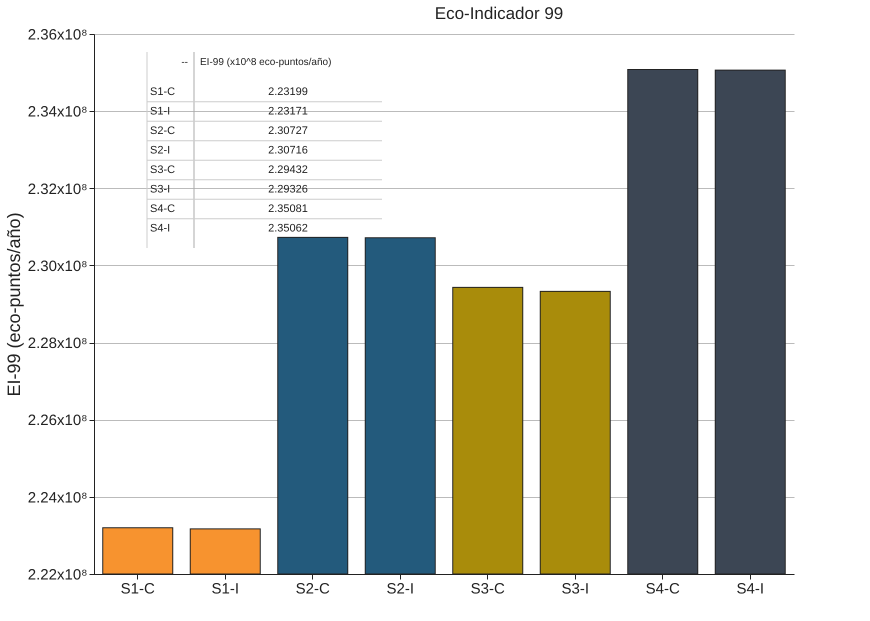 The image size is (870, 621). Describe the element at coordinates (137, 589) in the screenshot. I see `x-tick-label: S1-C` at that location.